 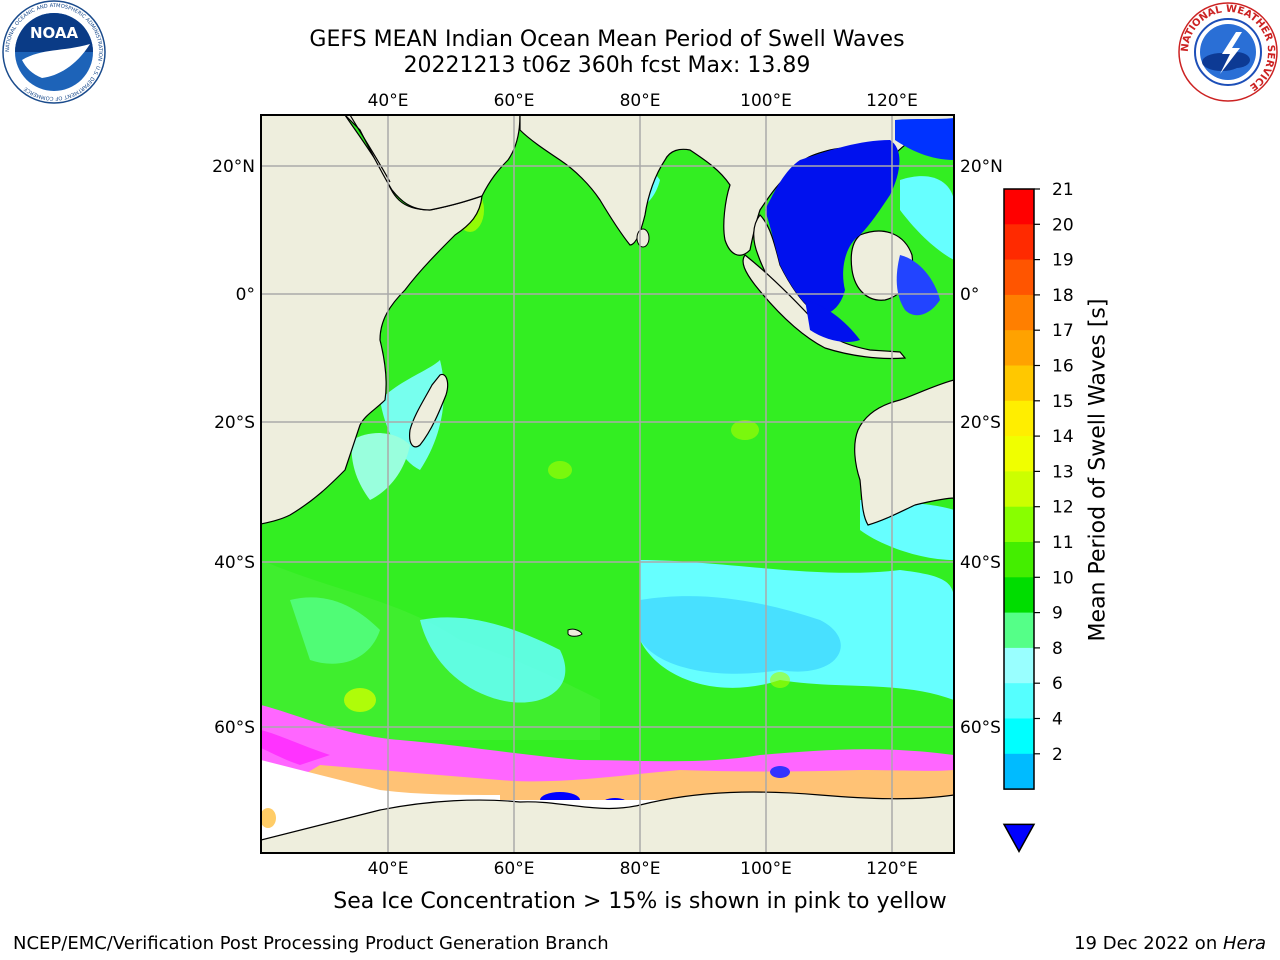 I want to click on noaa-logo-text: NOAA, so click(x=54, y=33).